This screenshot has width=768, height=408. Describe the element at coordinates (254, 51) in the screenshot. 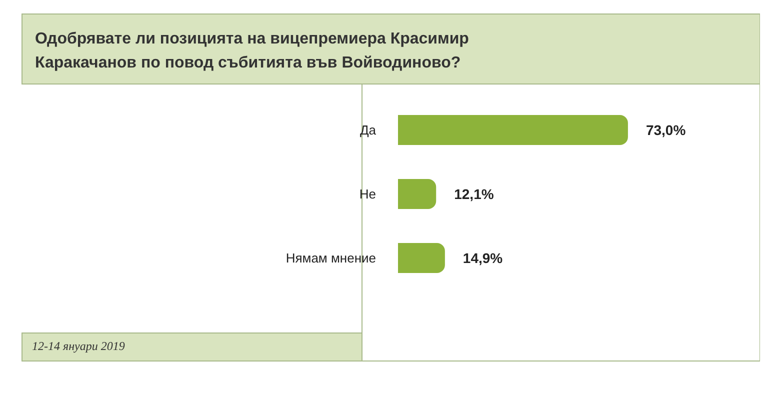

I see `text: Одобрявате ли позицията на вицепремиера Красимир Каракачанов по повод събитията във Войводиново?` at that location.